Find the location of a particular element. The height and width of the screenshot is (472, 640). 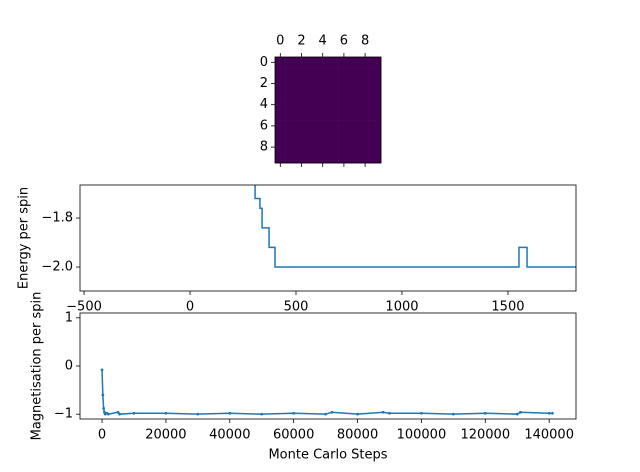

axes-frame is located at coordinates (328, 110).